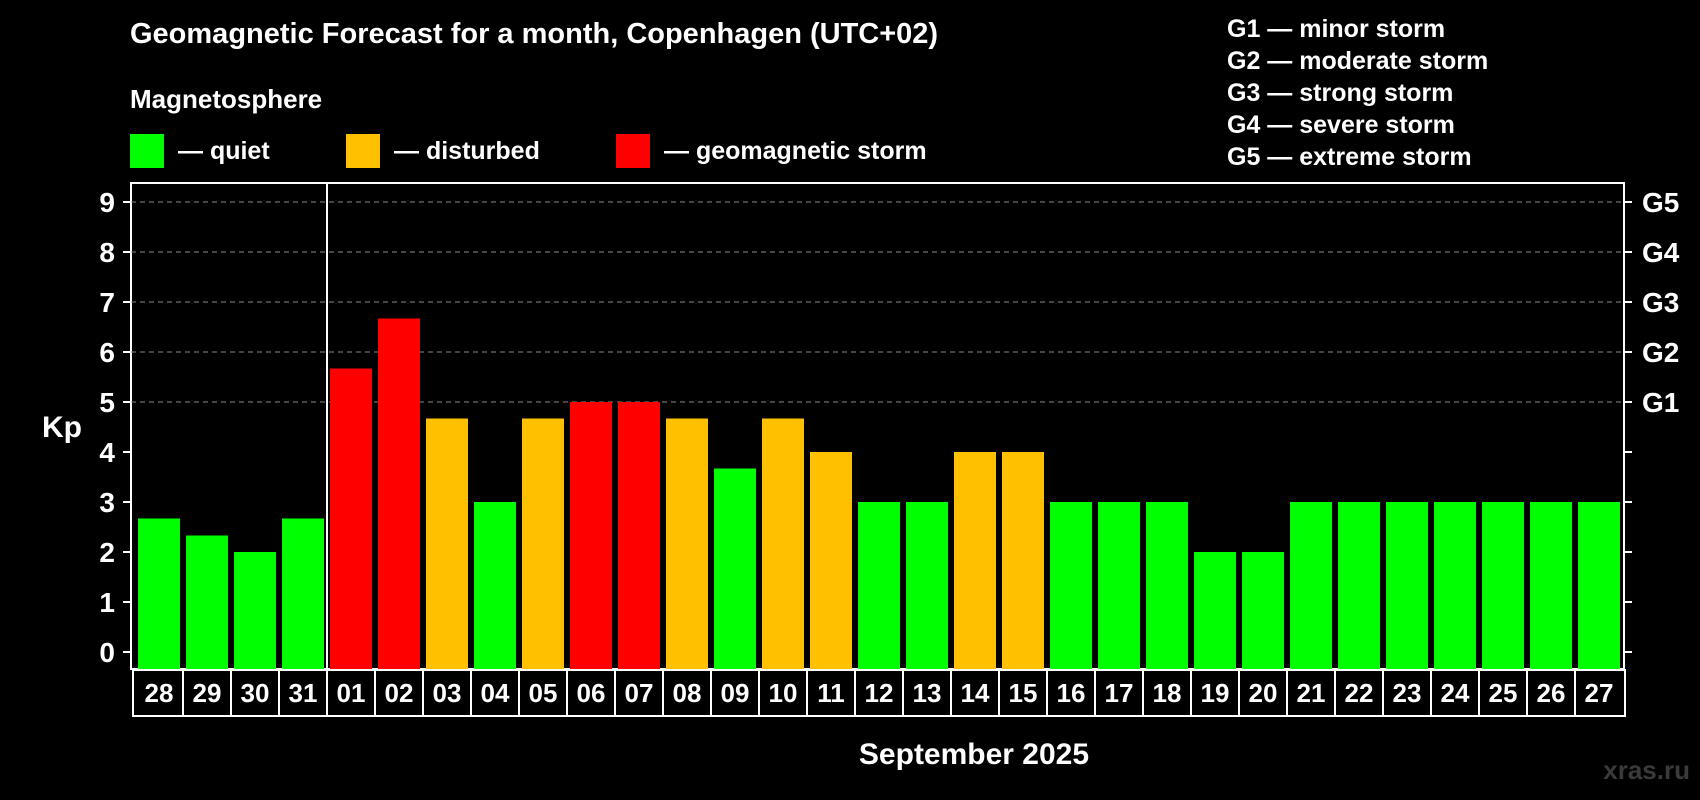 The image size is (1700, 800). What do you see at coordinates (107, 502) in the screenshot?
I see `y-tick-label-3: 3` at bounding box center [107, 502].